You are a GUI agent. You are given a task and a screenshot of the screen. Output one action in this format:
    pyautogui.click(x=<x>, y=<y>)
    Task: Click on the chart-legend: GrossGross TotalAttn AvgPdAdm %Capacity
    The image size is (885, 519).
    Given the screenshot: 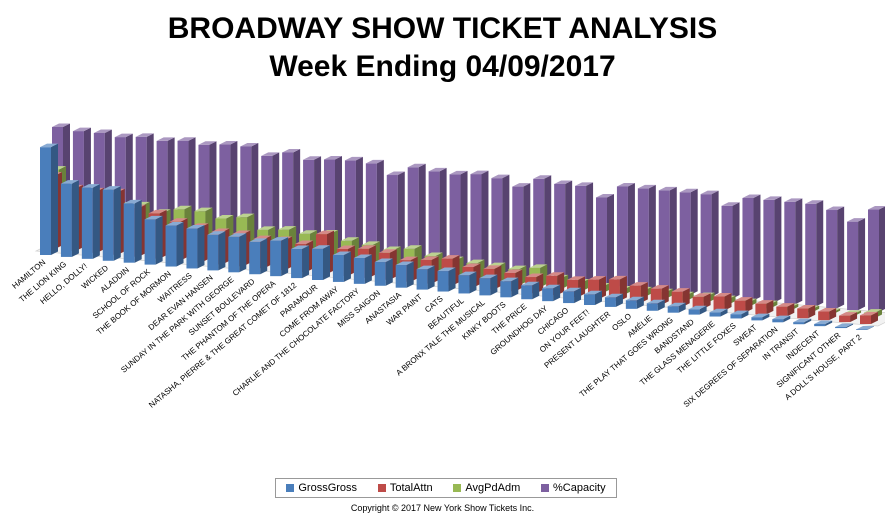 What is the action you would take?
    pyautogui.click(x=446, y=488)
    